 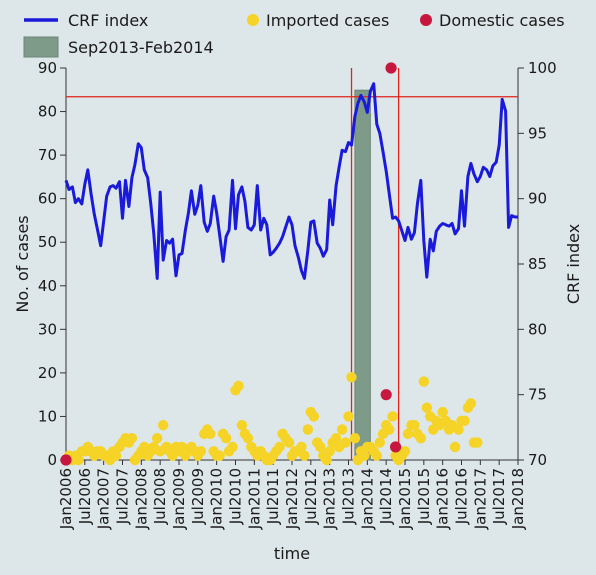 What do you see at coordinates (47, 329) in the screenshot?
I see `left-tick-label: 30` at bounding box center [47, 329].